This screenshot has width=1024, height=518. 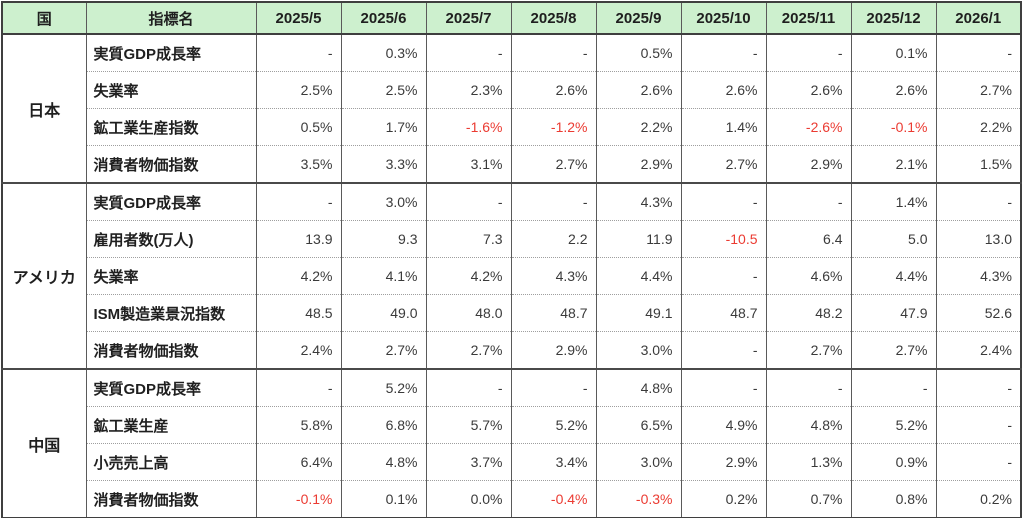 What do you see at coordinates (553, 127) in the screenshot?
I see `value-cell: -1.2%` at bounding box center [553, 127].